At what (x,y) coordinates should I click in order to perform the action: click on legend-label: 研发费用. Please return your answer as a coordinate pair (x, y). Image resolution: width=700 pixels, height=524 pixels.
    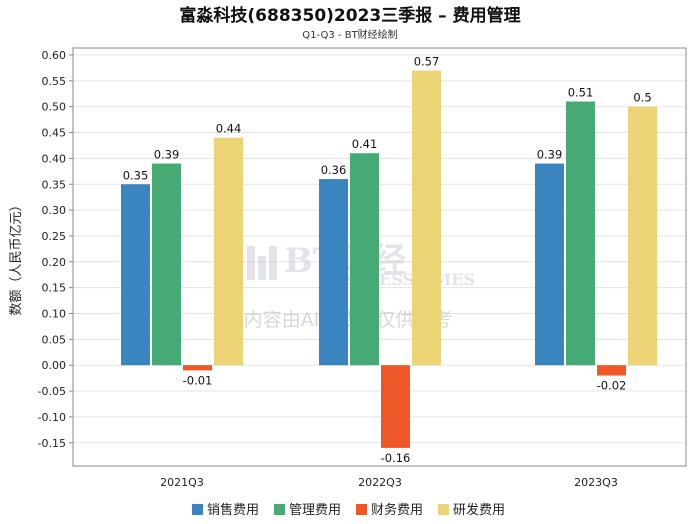
    Looking at the image, I should click on (479, 510).